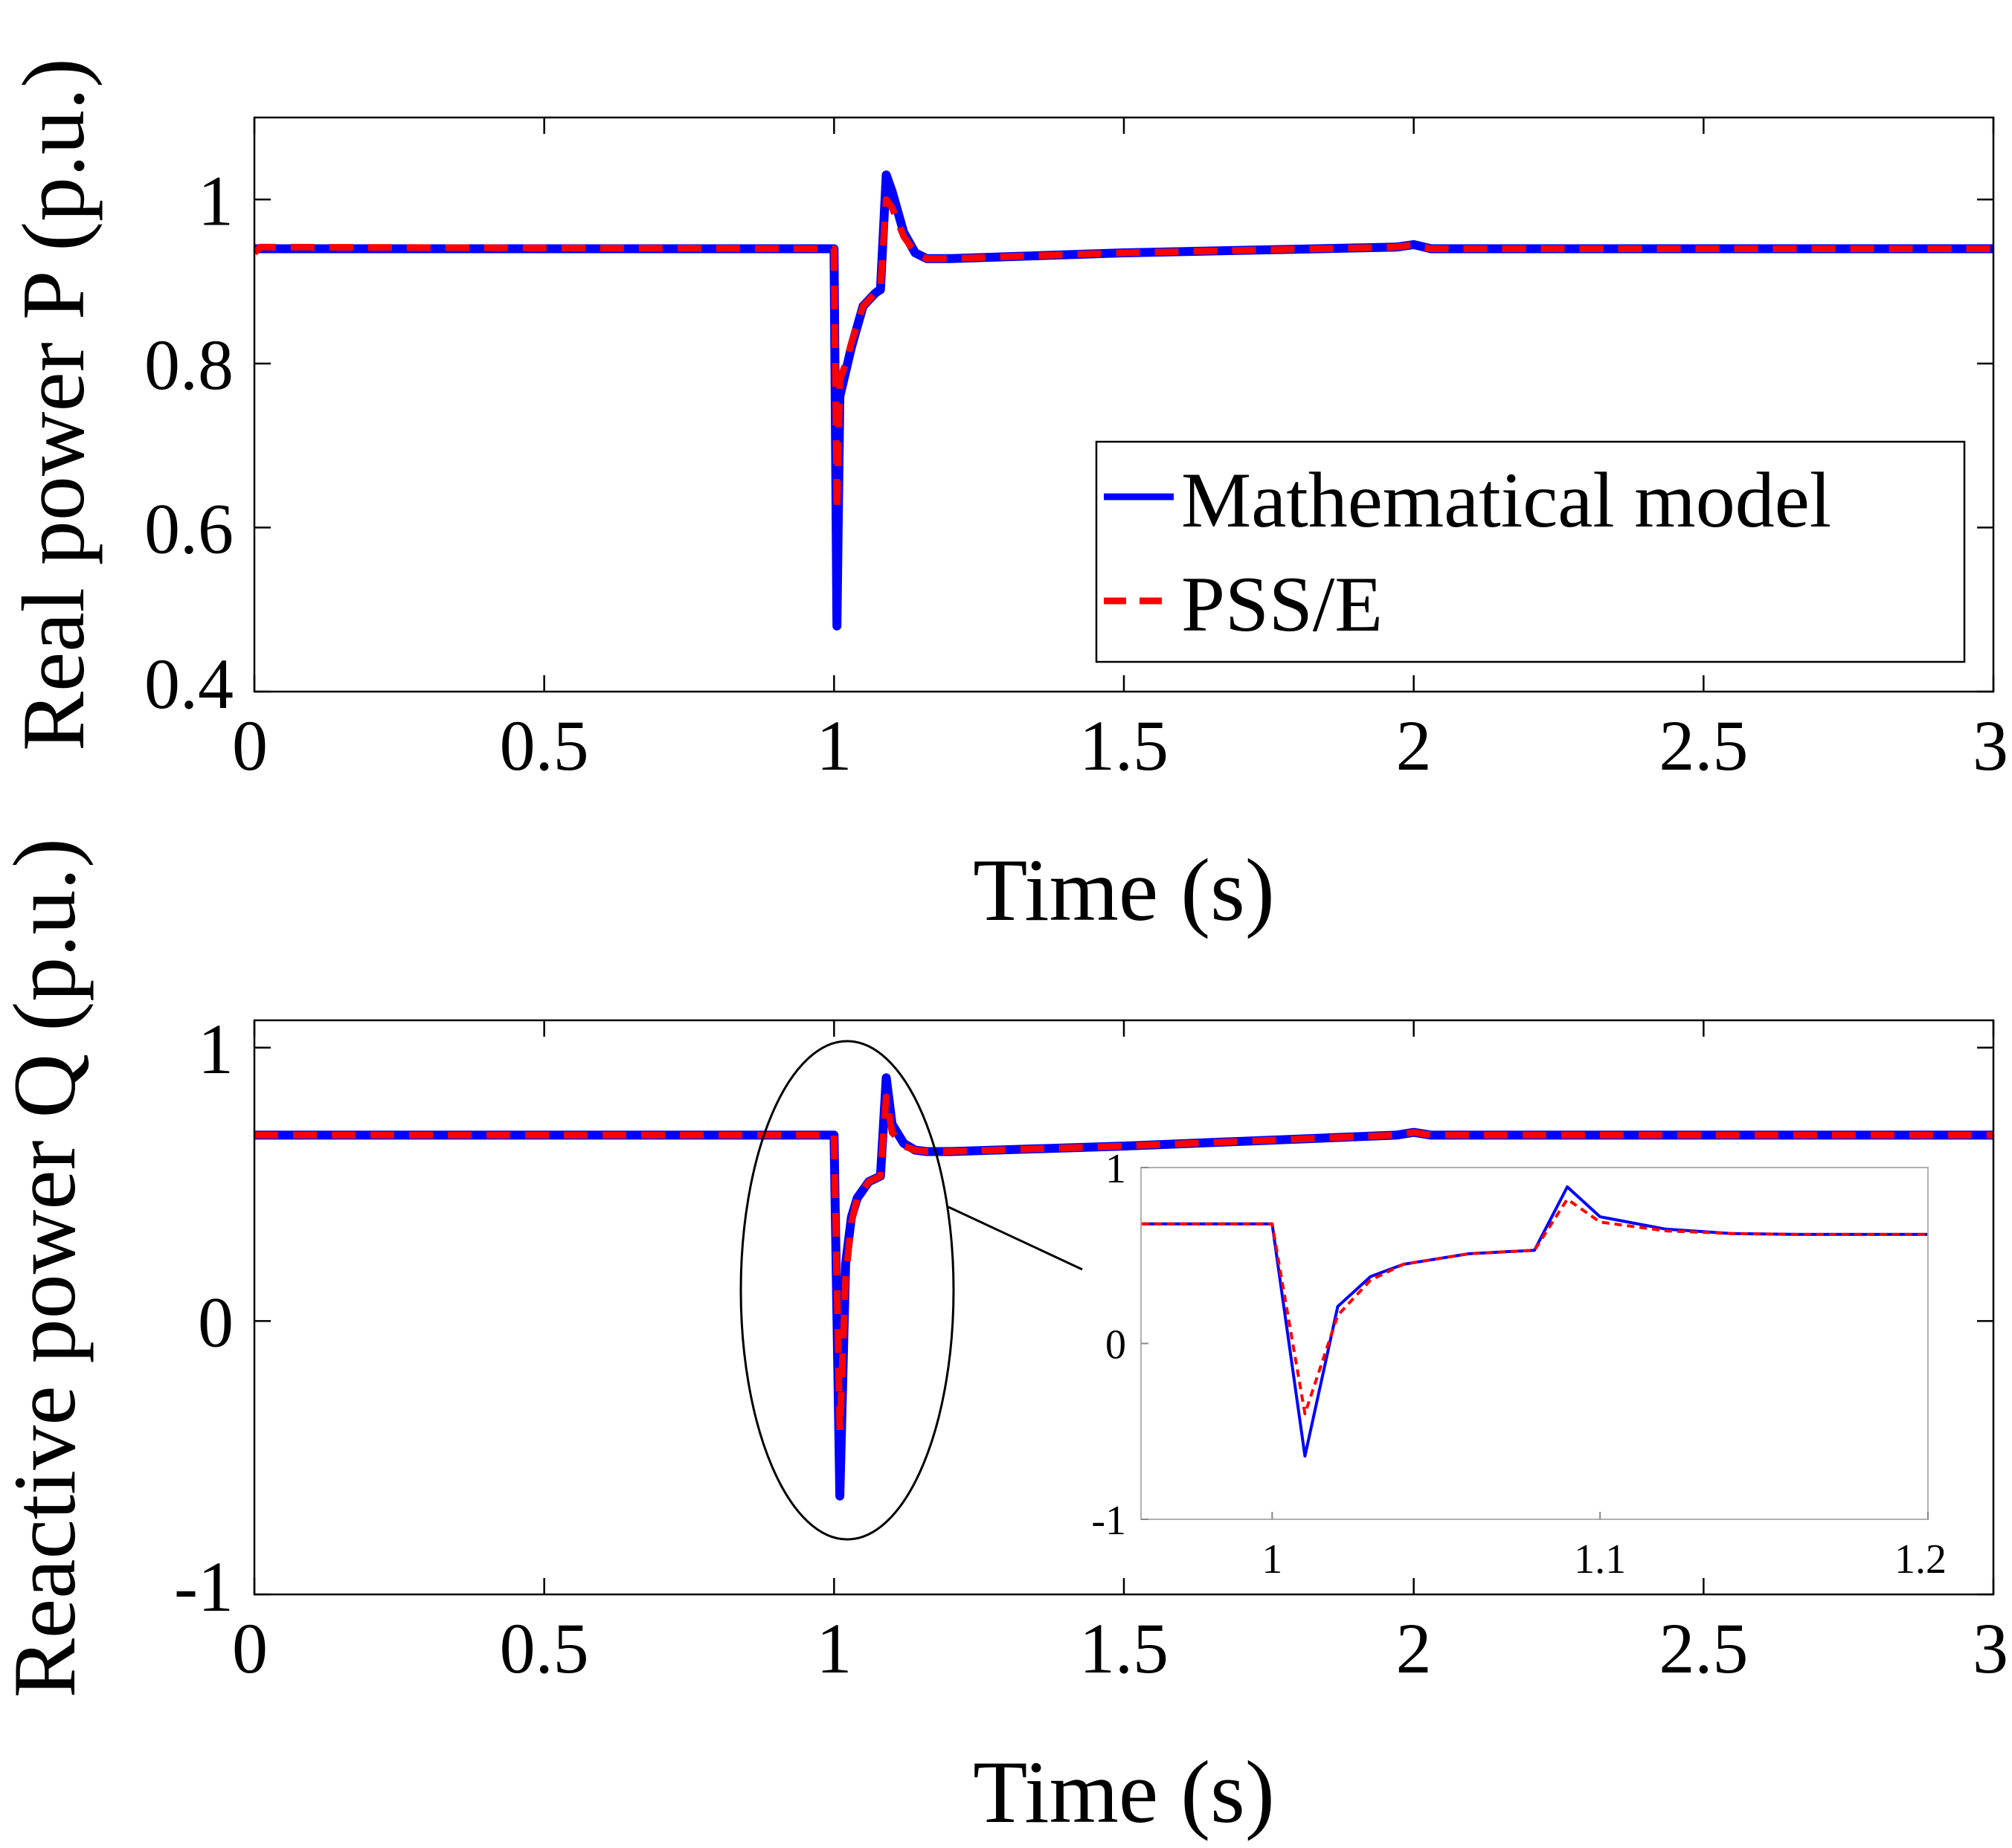  Describe the element at coordinates (1115, 1345) in the screenshot. I see `inset-ytick-label: 0` at that location.